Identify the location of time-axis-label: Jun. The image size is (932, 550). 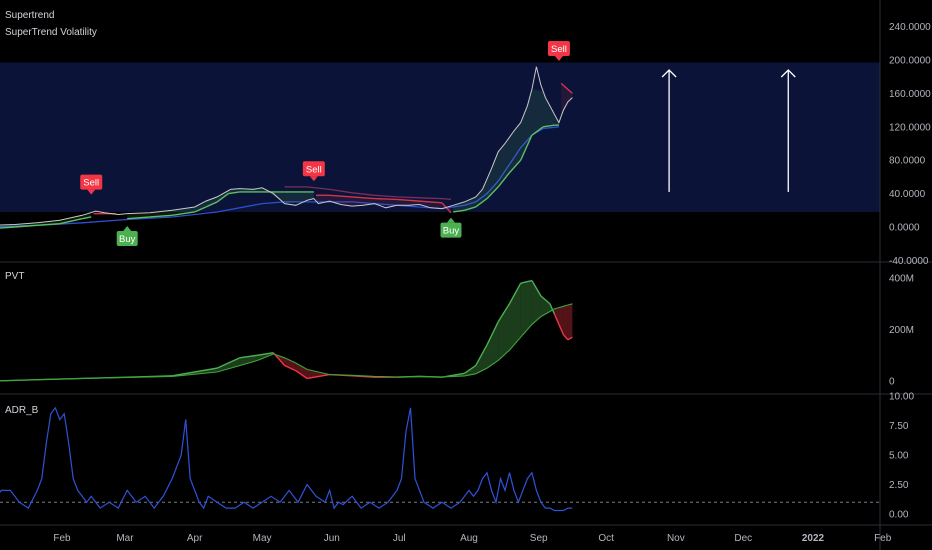
(332, 538).